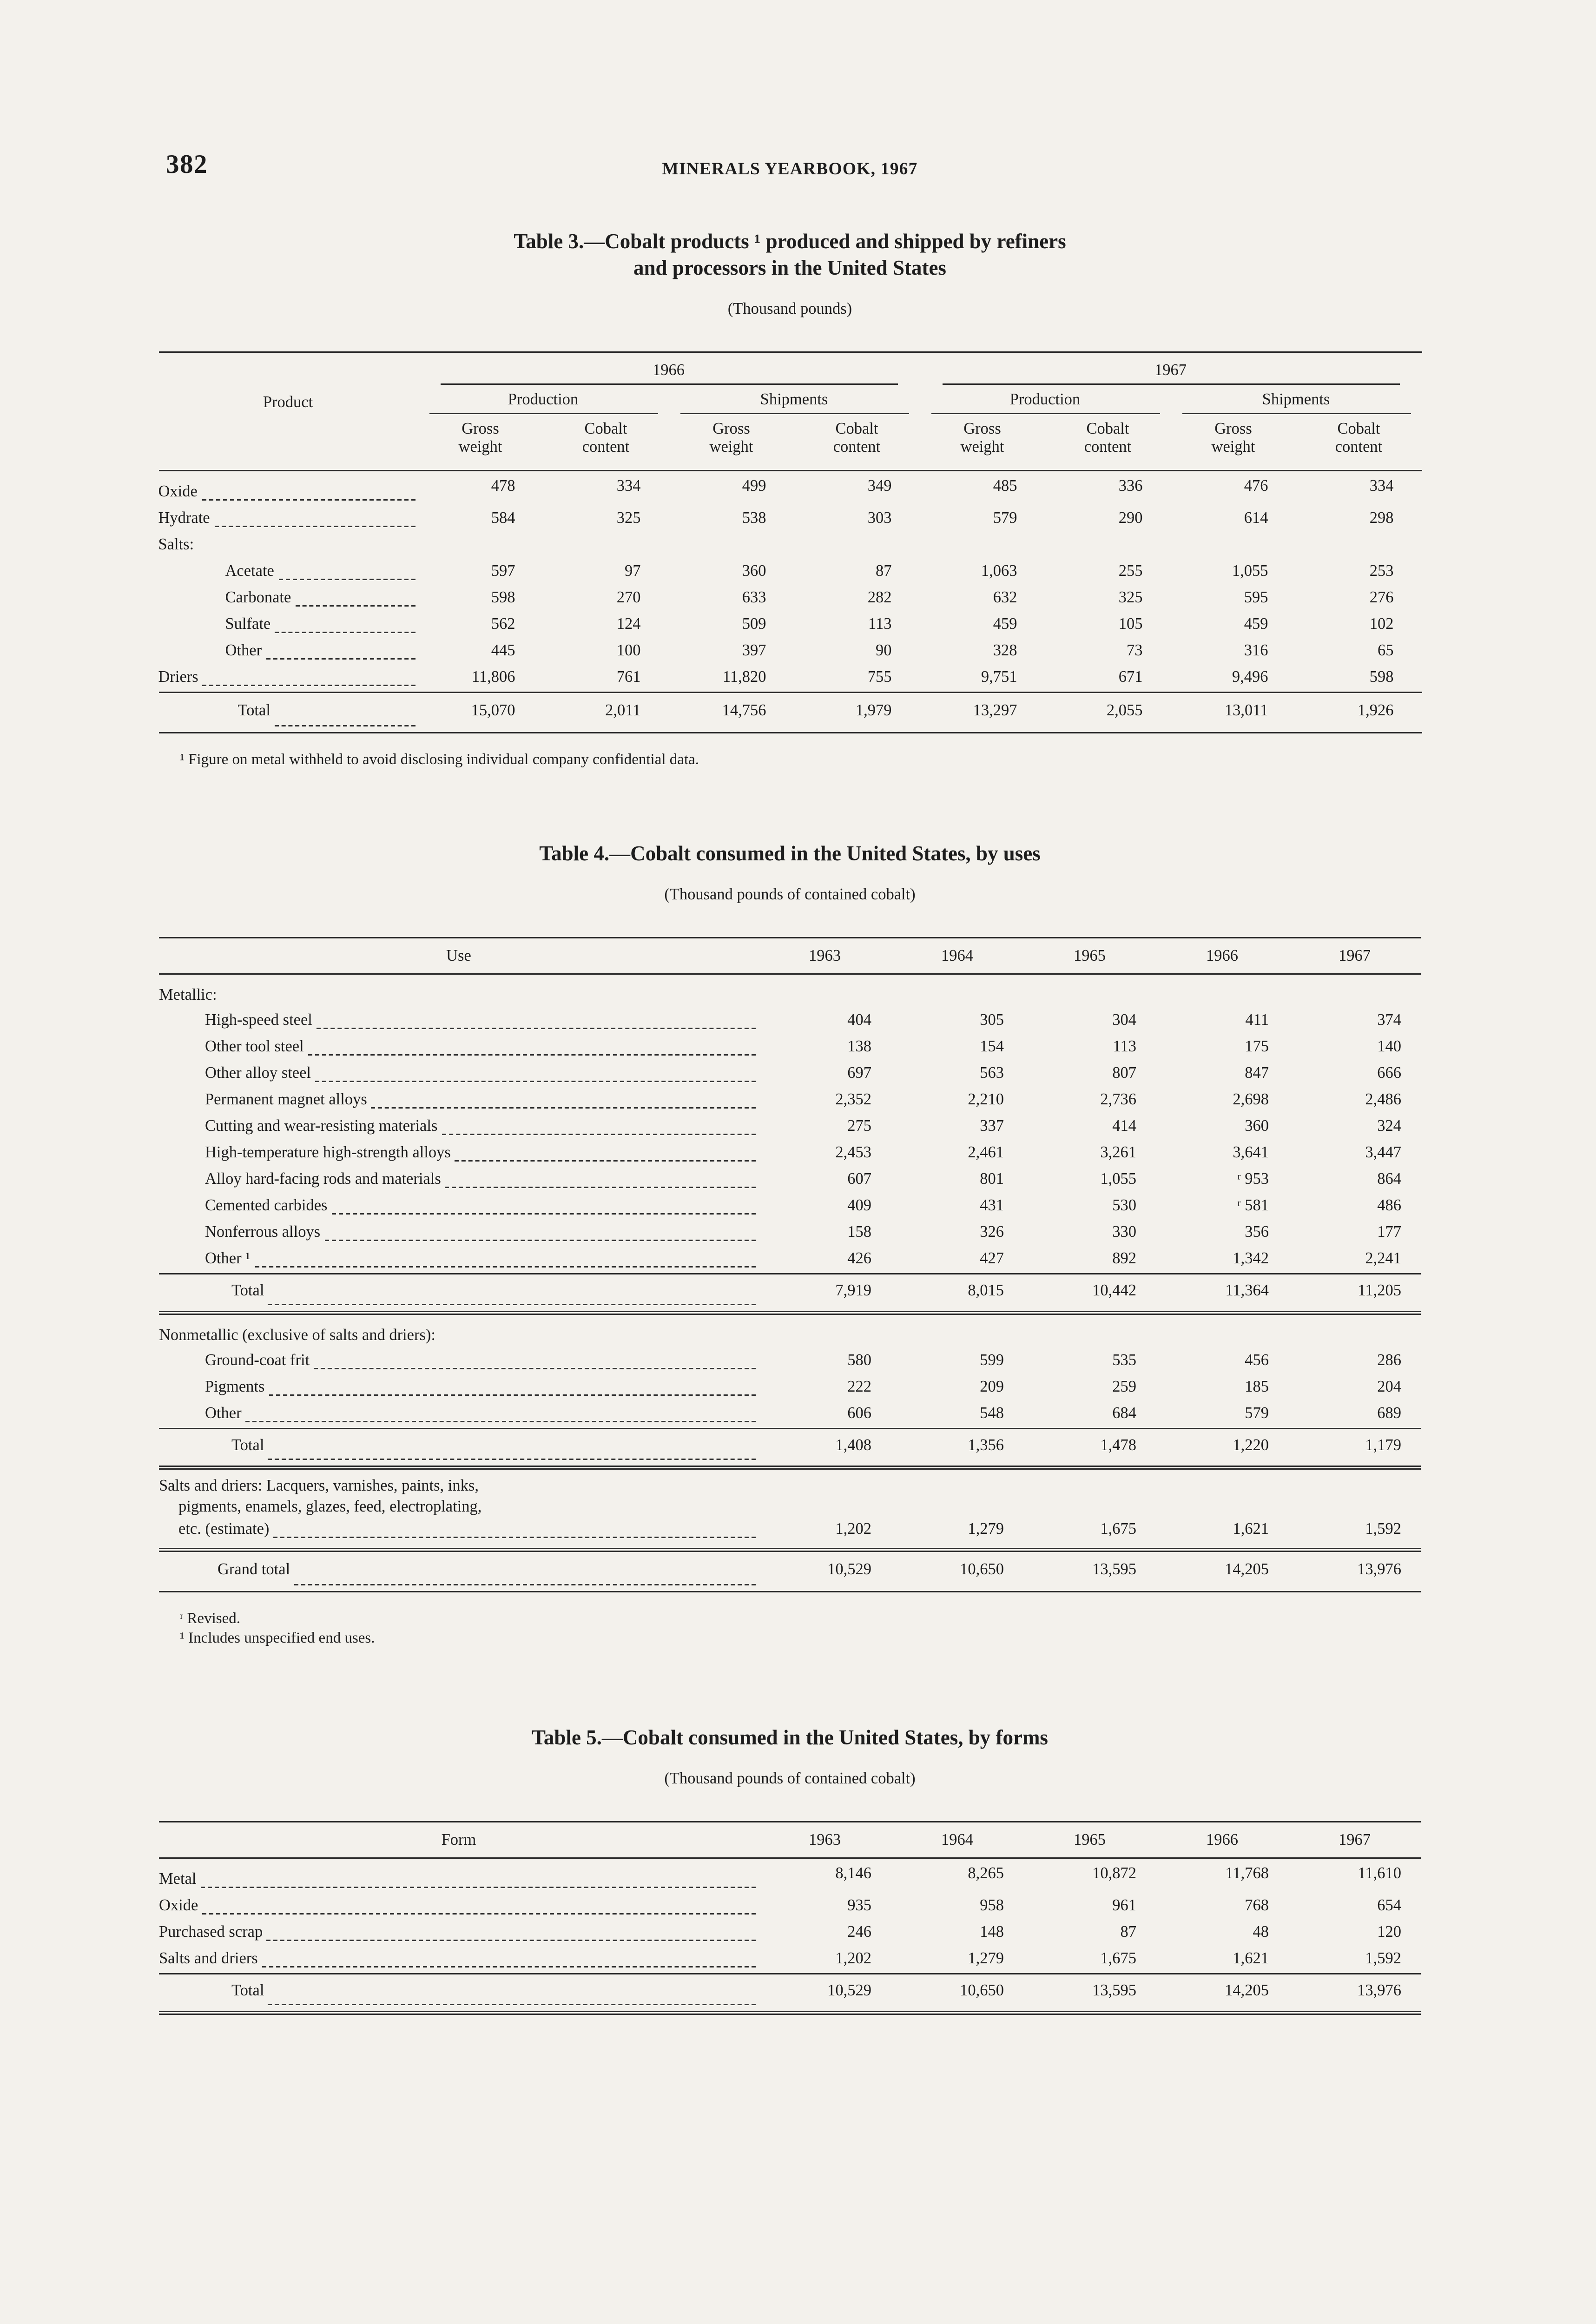  I want to click on year-column-header: 1966, so click(1222, 1840).